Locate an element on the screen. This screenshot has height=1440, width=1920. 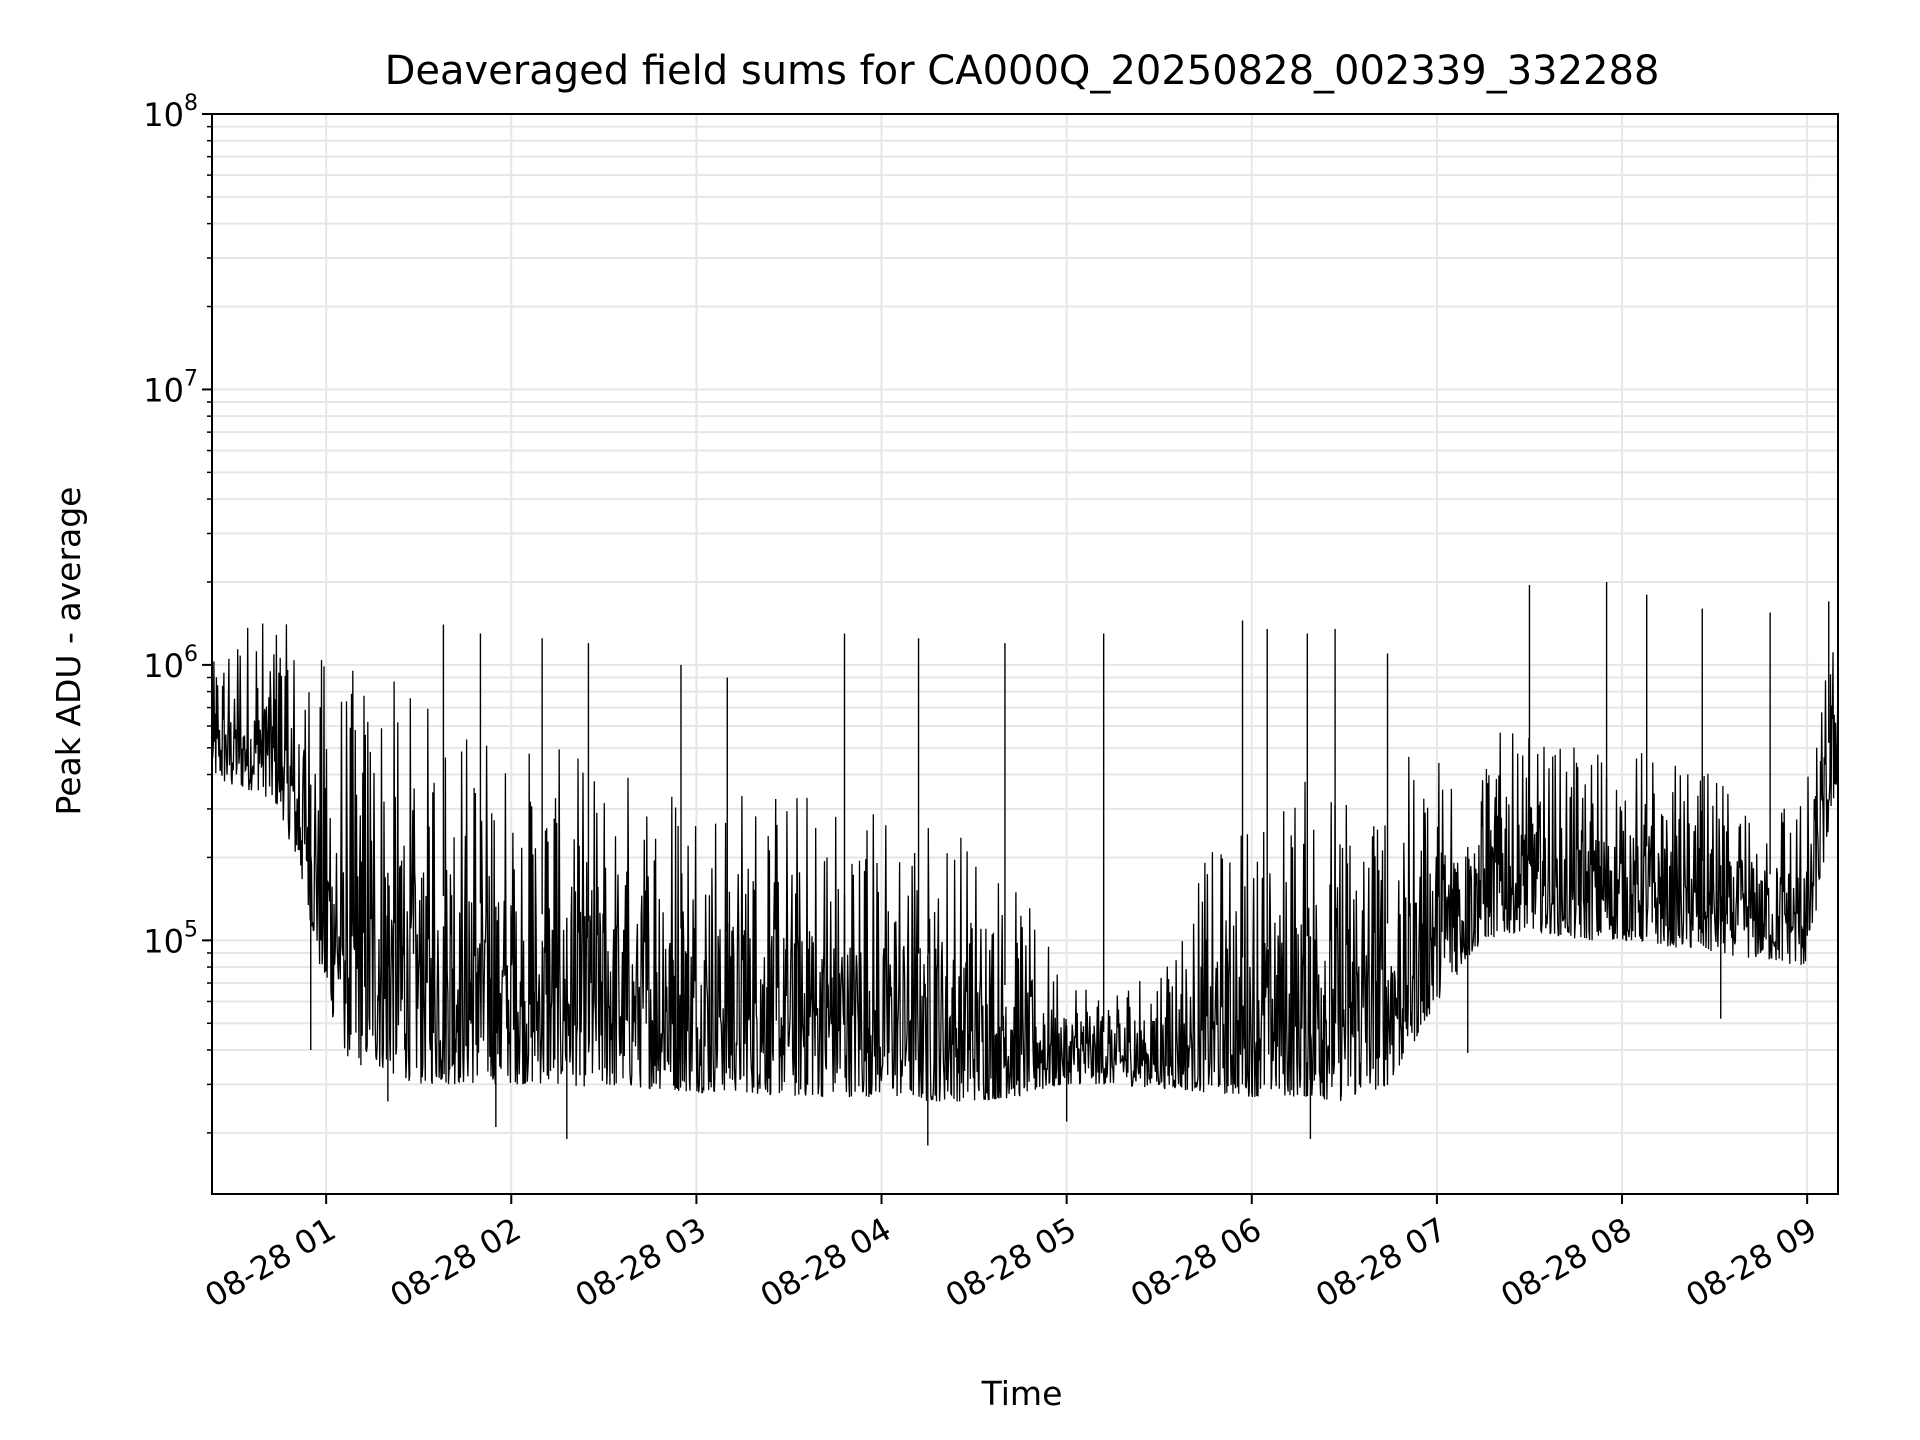
y-tick-exponent: 6 is located at coordinates (191, 654).